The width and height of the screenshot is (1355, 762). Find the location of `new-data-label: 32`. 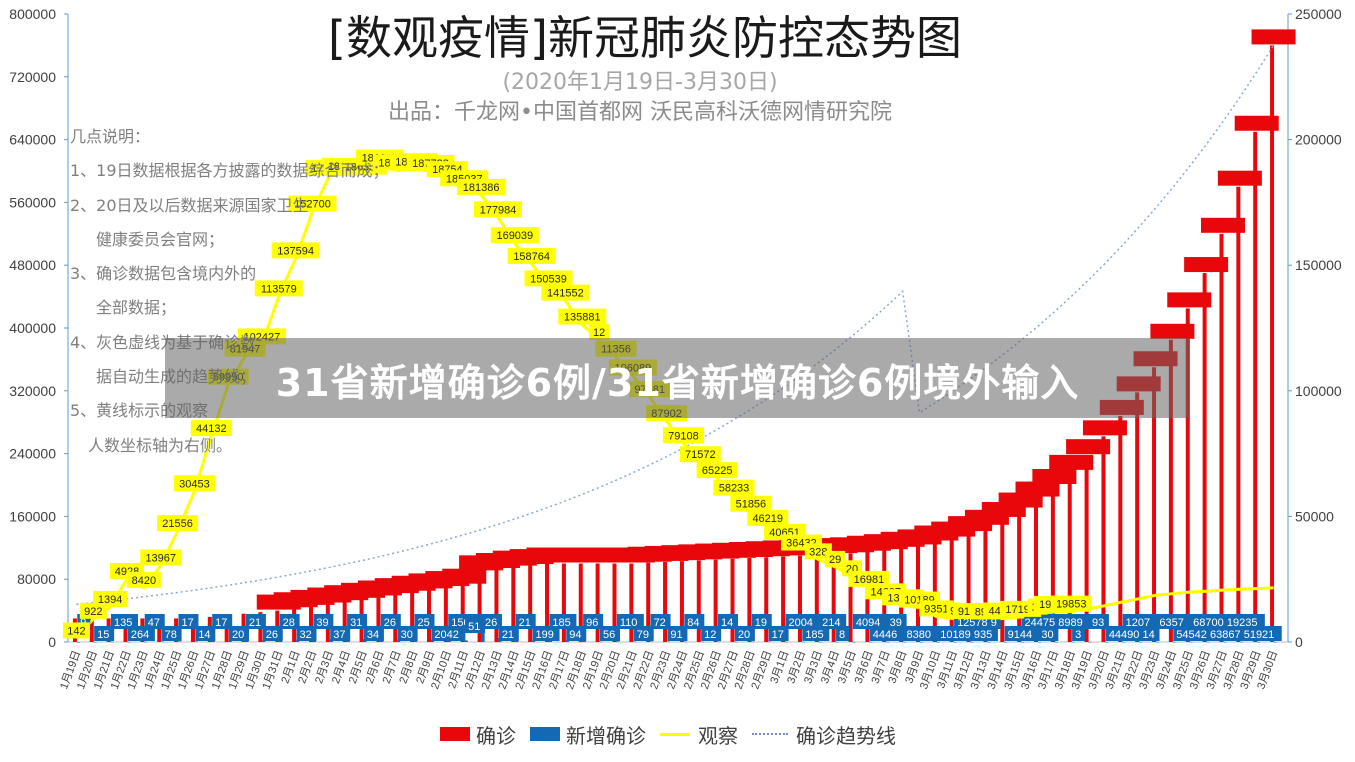

new-data-label: 32 is located at coordinates (305, 635).